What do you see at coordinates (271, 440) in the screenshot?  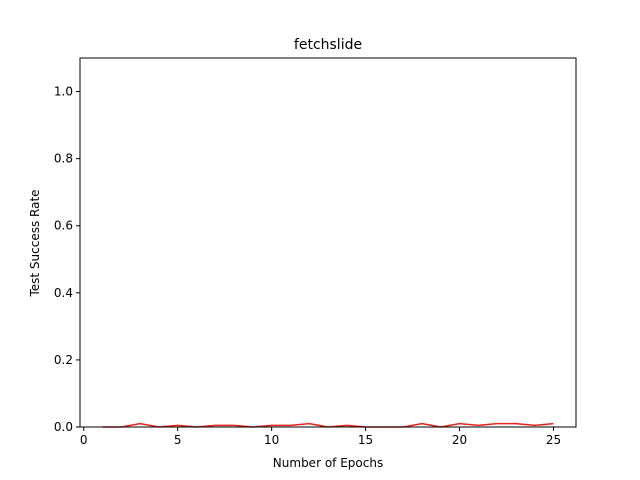 I see `x-tick-label: 10` at bounding box center [271, 440].